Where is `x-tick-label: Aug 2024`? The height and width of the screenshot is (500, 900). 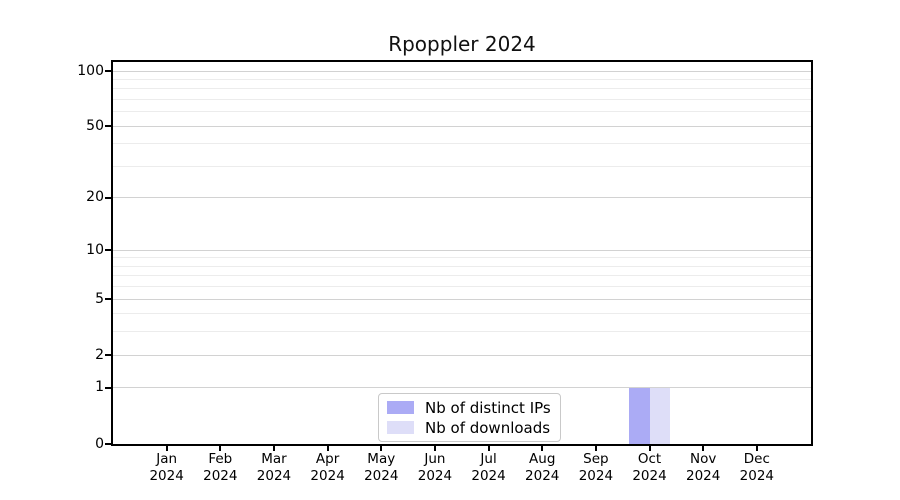
x-tick-label: Aug 2024 is located at coordinates (542, 468).